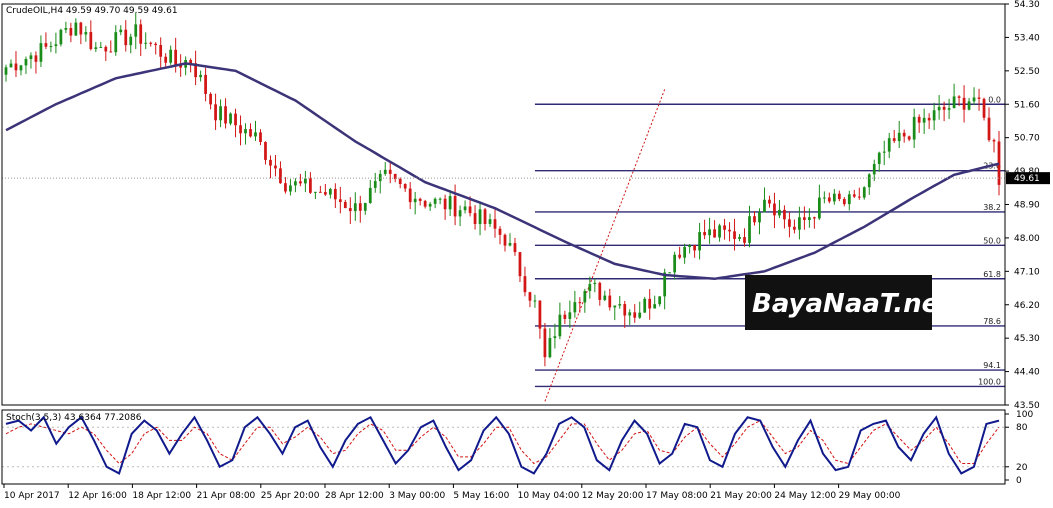  What do you see at coordinates (1027, 172) in the screenshot?
I see `price-tick-label: 49.80` at bounding box center [1027, 172].